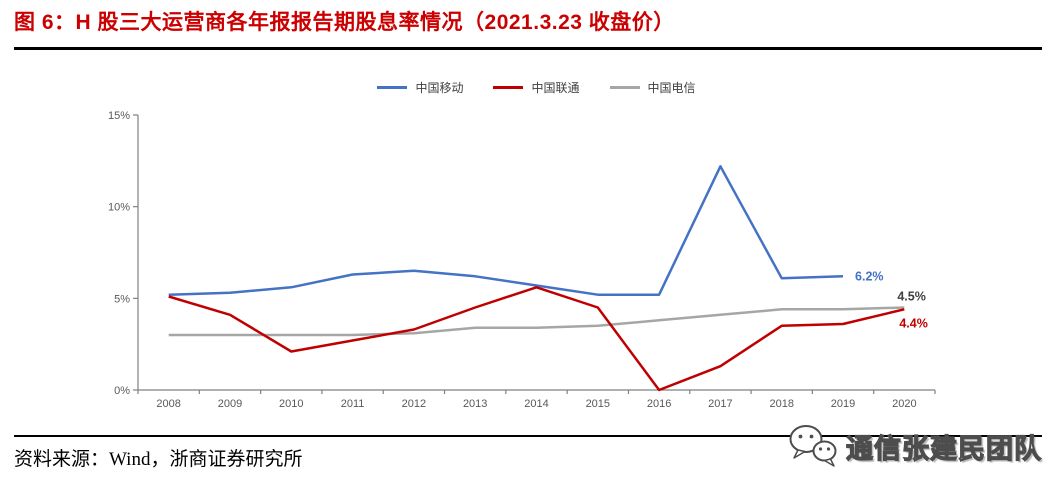 This screenshot has width=1056, height=493. Describe the element at coordinates (913, 323) in the screenshot. I see `end-label-china-unicom: 4.4%` at that location.